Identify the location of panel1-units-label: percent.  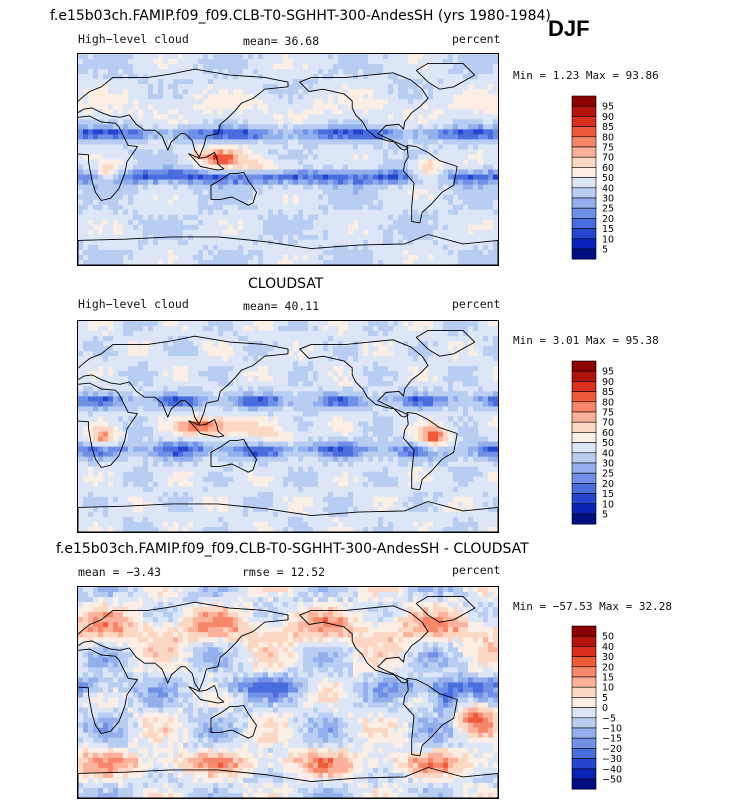
(476, 39).